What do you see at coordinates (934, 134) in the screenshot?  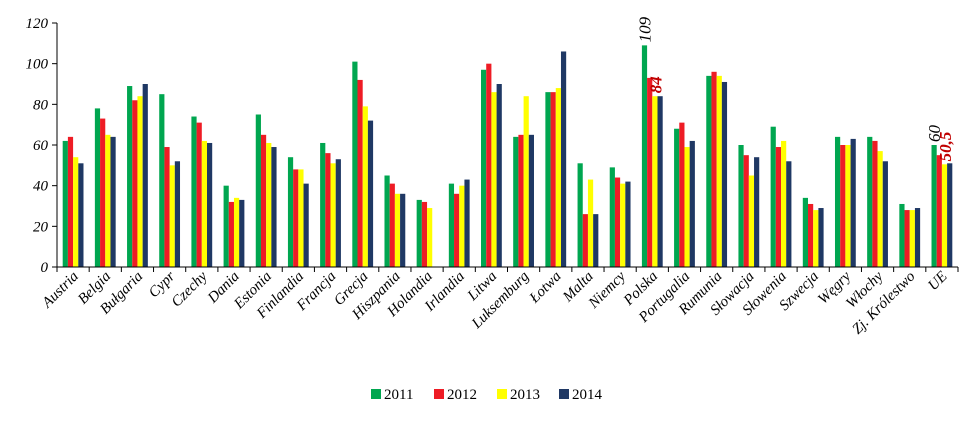 I see `value-annotation: 60` at bounding box center [934, 134].